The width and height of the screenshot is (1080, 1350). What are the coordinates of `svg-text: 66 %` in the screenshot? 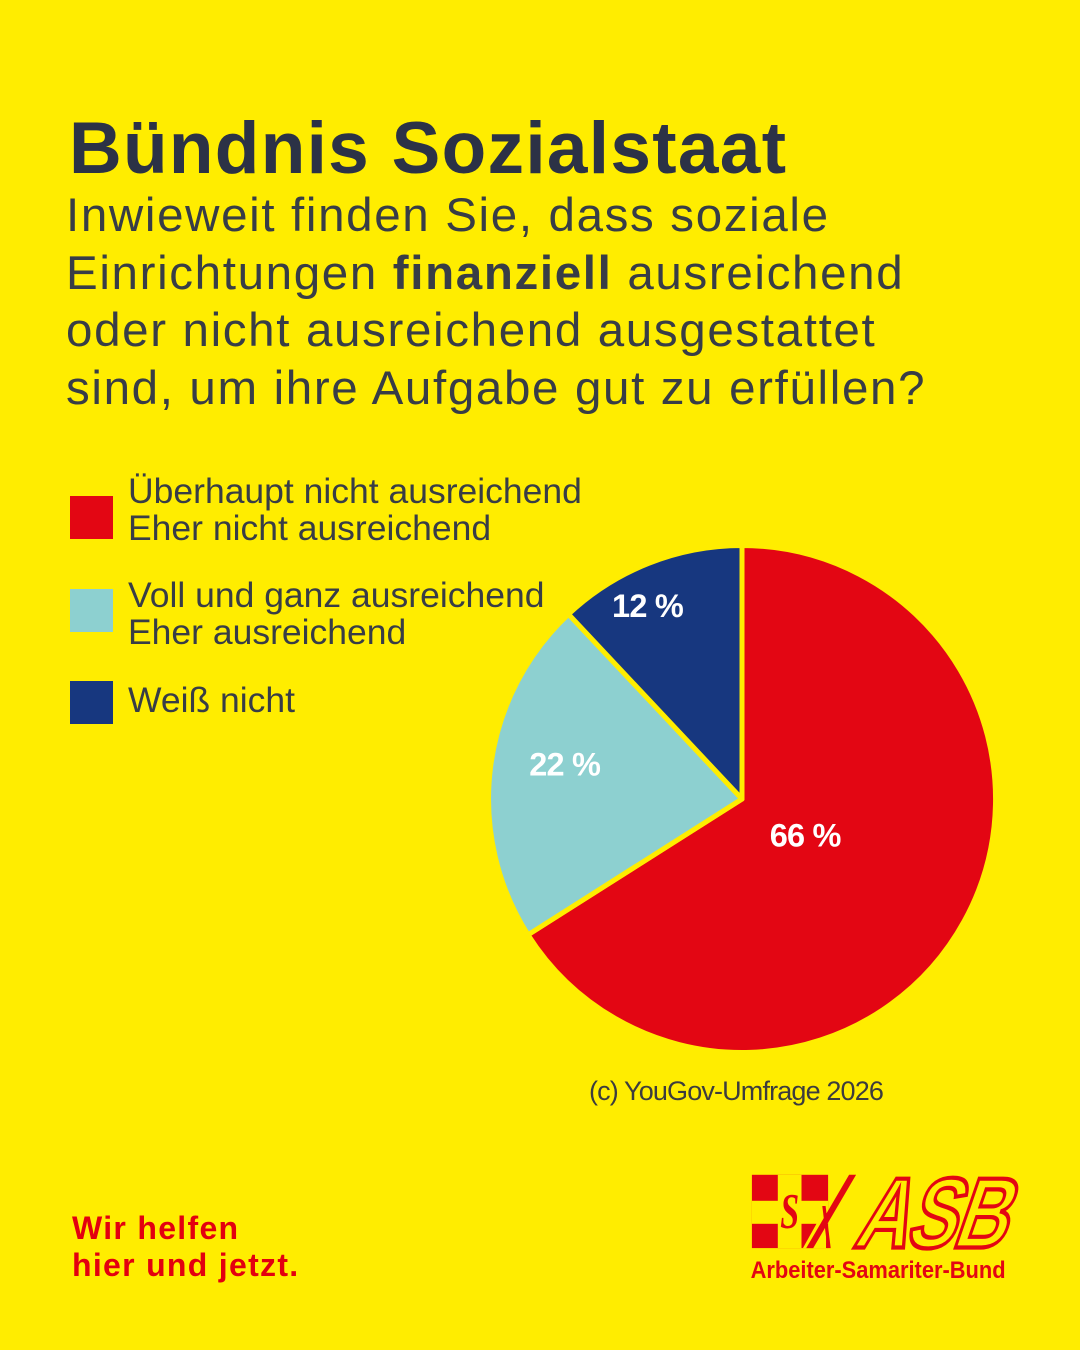 It's located at (806, 836).